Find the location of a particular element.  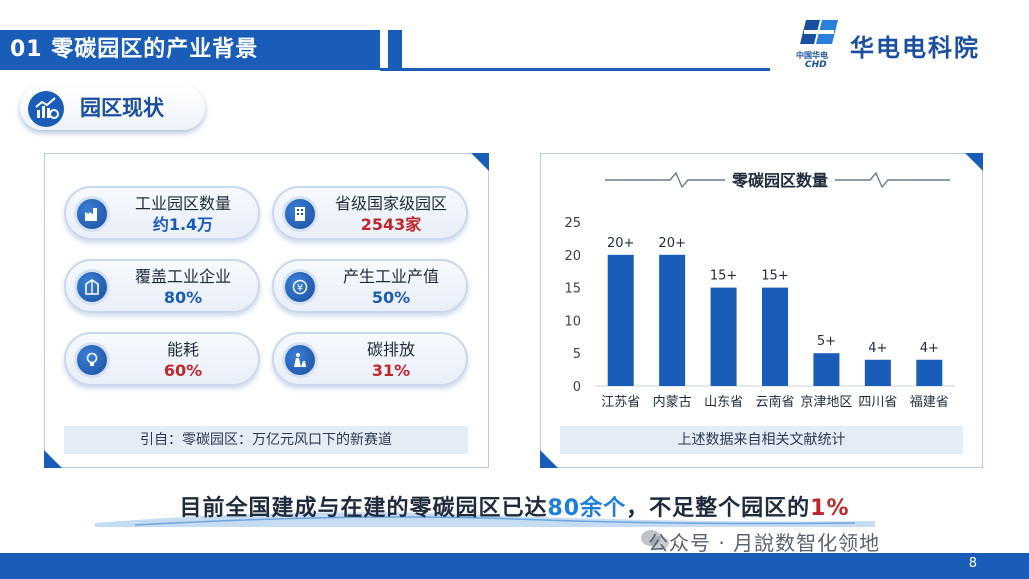

x-tick-label: 内蒙古 is located at coordinates (672, 402).